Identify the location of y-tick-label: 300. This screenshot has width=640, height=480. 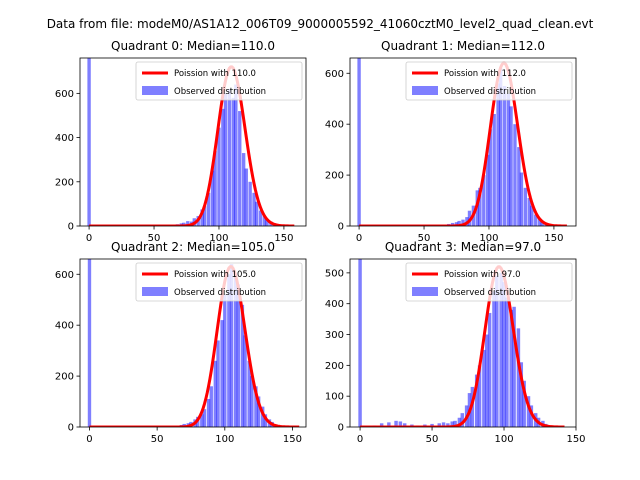
(334, 335).